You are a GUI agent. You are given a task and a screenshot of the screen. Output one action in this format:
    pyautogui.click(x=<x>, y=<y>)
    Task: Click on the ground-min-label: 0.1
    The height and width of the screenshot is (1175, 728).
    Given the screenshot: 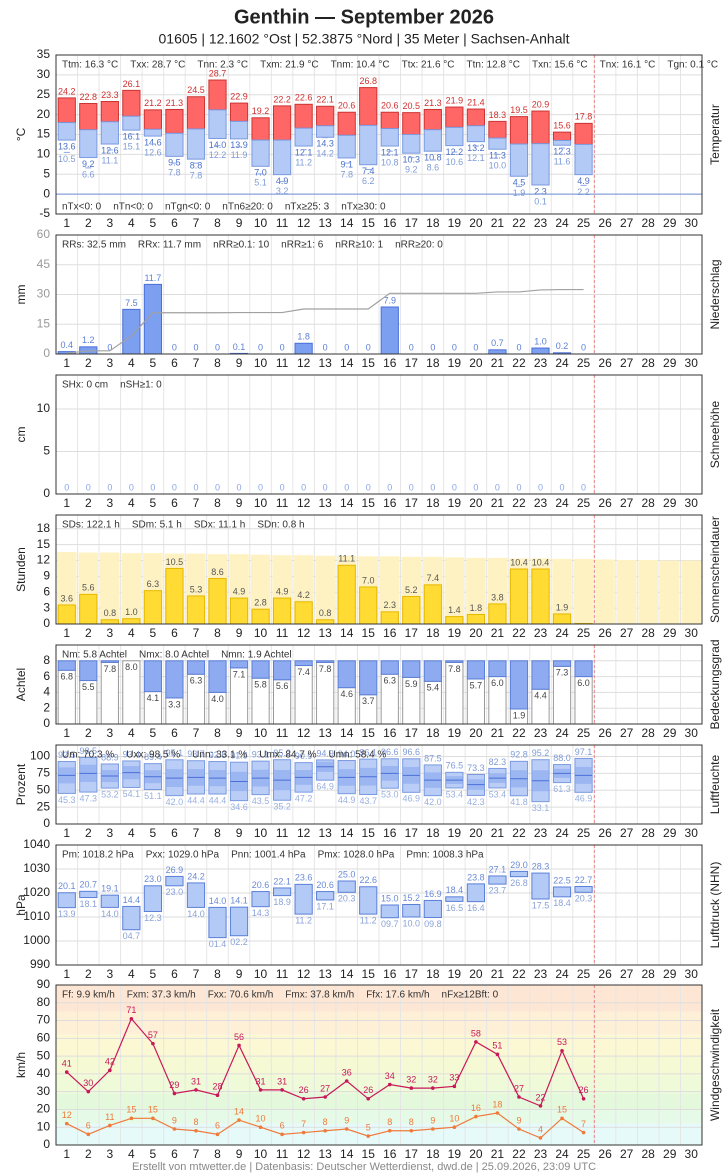 What is the action you would take?
    pyautogui.click(x=540, y=201)
    